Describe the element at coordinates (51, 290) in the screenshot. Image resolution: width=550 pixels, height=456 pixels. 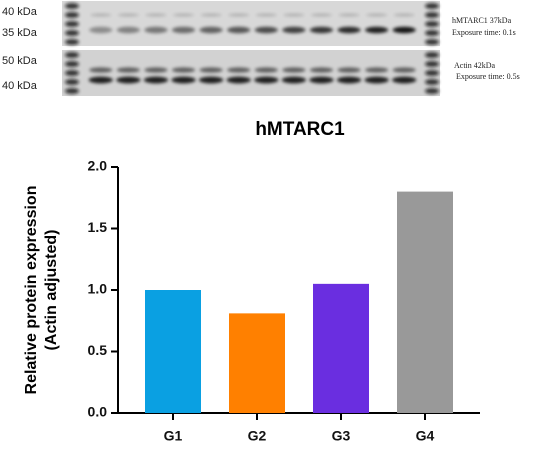
I see `y-axis-title-line: (Actin adjusted)` at that location.